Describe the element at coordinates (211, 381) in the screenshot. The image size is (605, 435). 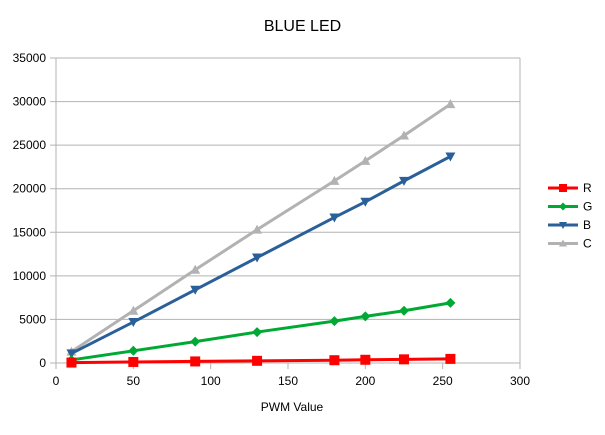
I see `x-tick-label: 100` at that location.